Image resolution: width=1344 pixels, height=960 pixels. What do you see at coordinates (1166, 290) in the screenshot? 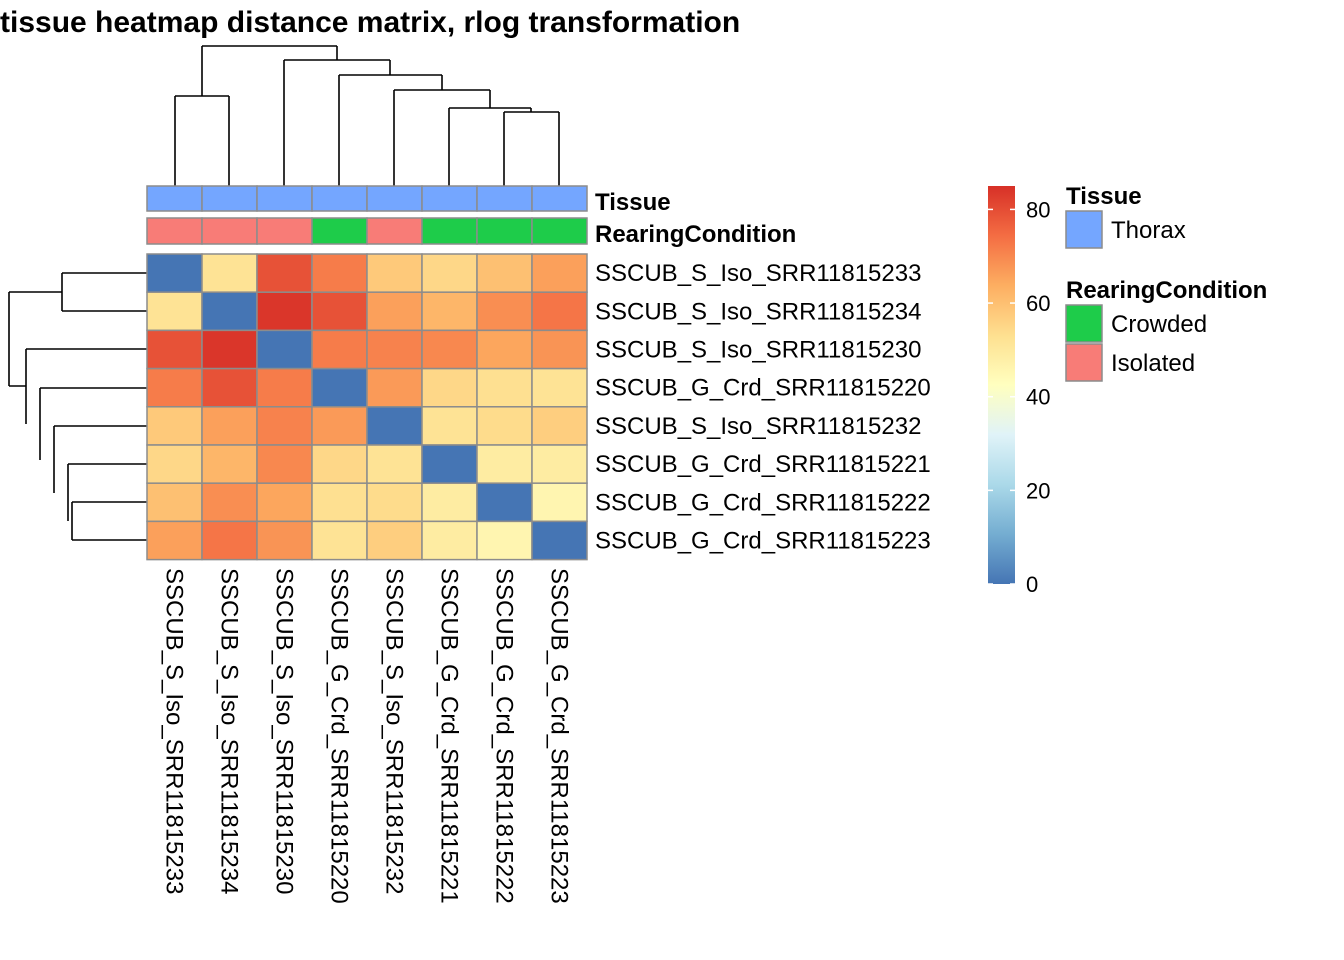
I see `legend-title: RearingCondition` at bounding box center [1166, 290].